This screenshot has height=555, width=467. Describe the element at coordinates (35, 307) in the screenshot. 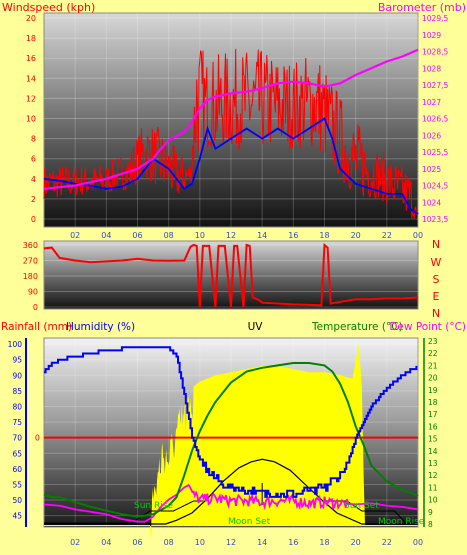

I see `direction-tick-label: 0` at that location.